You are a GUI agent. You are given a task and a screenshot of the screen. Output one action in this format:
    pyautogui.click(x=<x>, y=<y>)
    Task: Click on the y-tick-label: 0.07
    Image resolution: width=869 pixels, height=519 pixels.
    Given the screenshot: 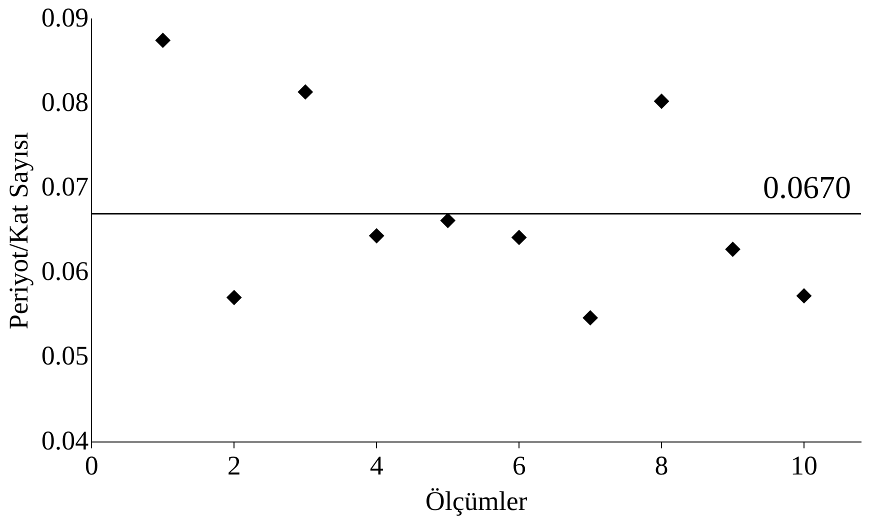 What is the action you would take?
    pyautogui.click(x=65, y=186)
    